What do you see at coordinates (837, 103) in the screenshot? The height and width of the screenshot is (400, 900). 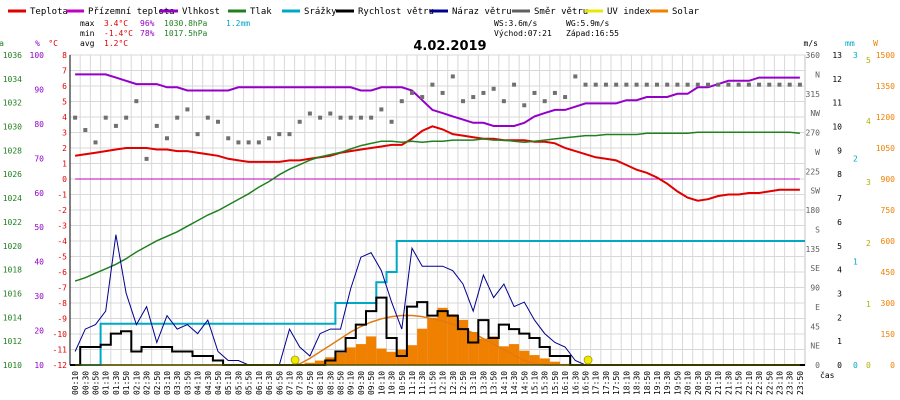 I see `wind-axis-tick: 11` at bounding box center [837, 103].